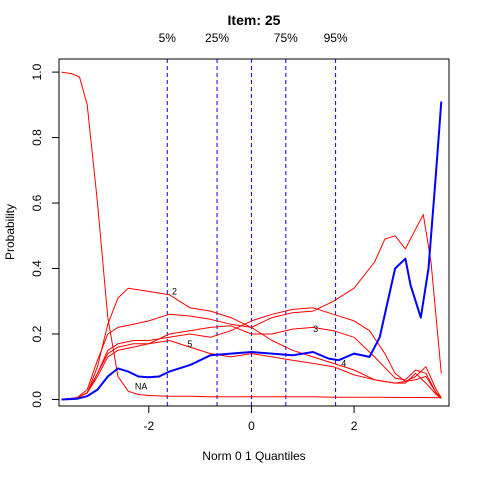 The height and width of the screenshot is (480, 480). I want to click on quantile-label: 75%, so click(286, 38).